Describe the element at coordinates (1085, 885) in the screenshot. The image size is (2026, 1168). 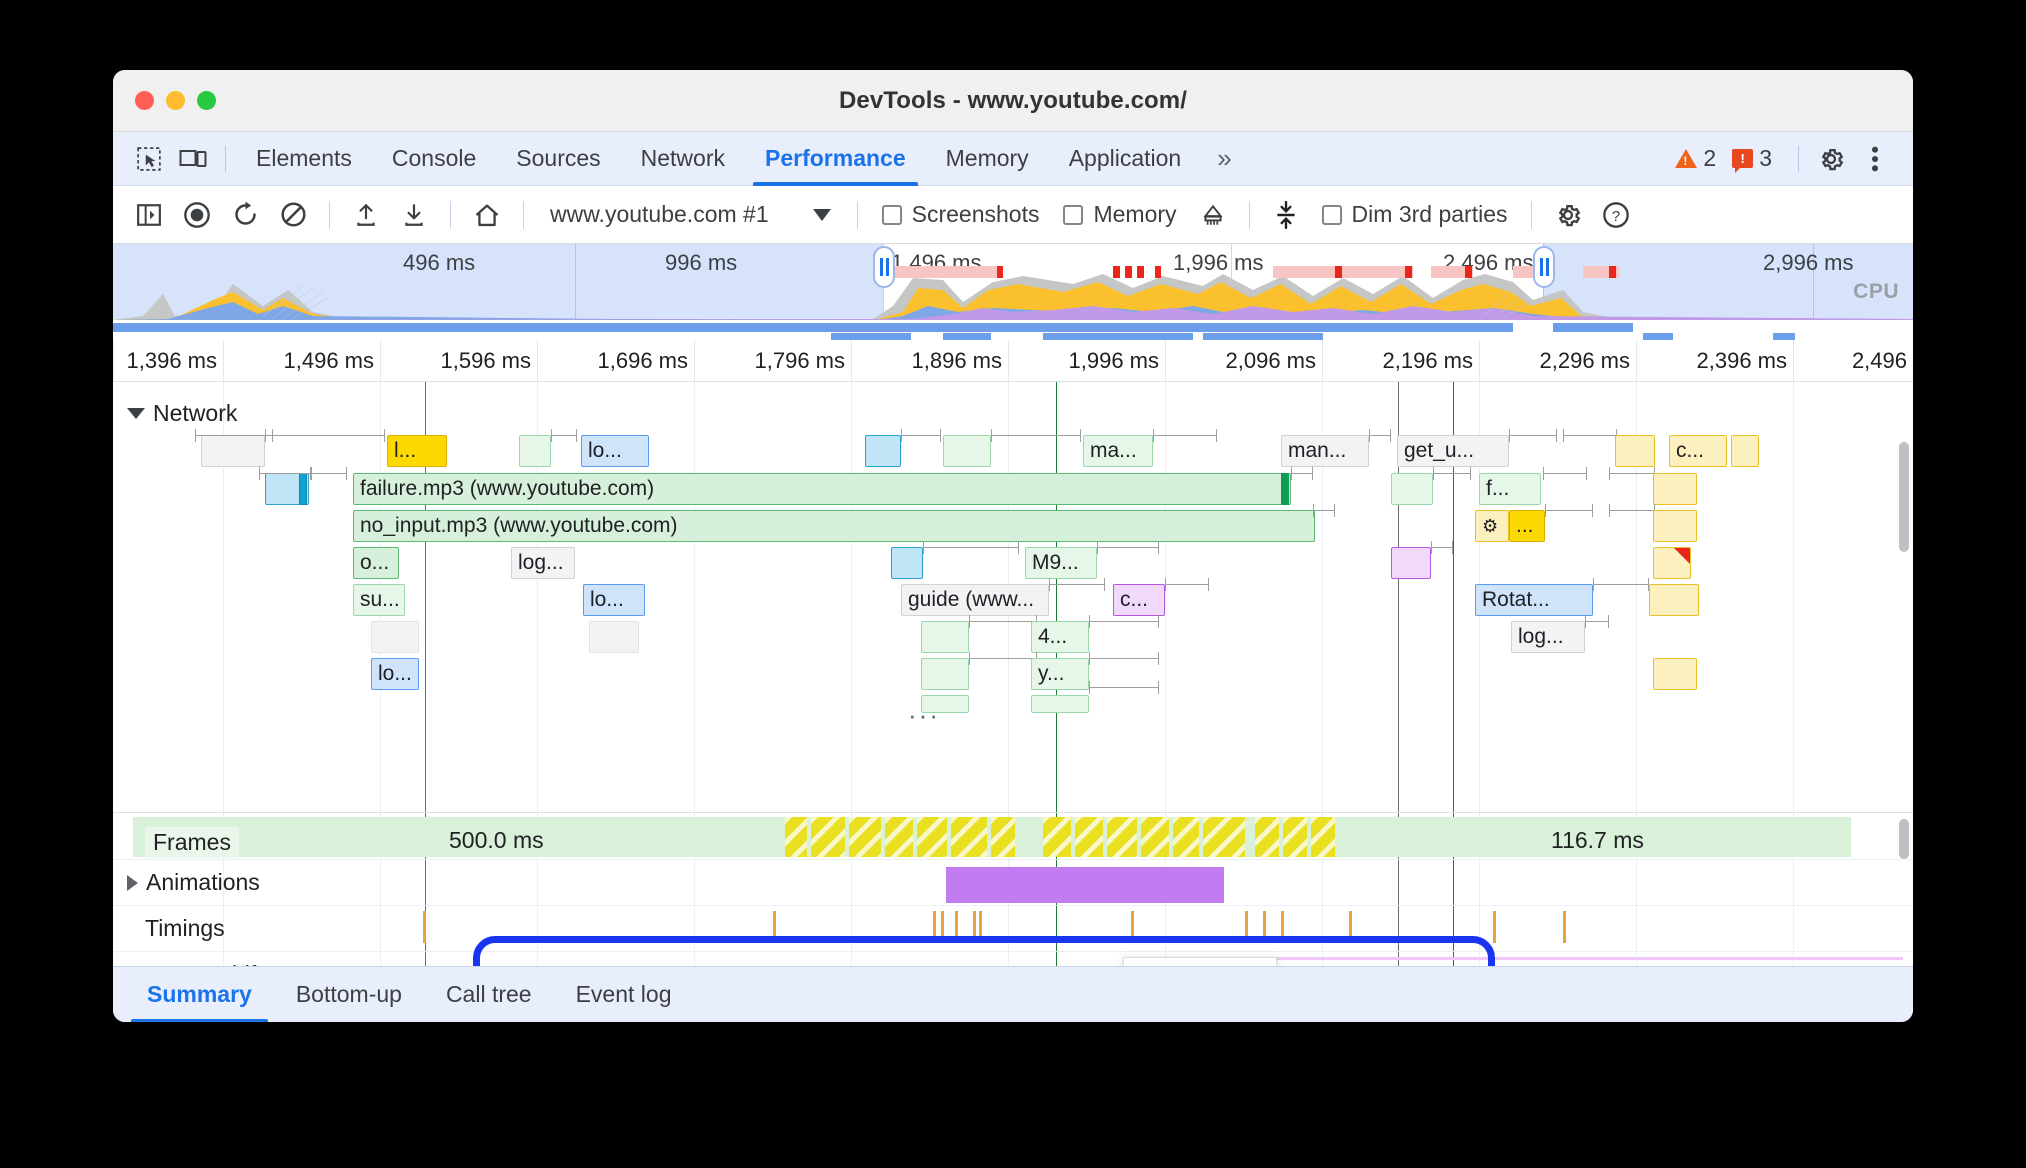
I see `animation-bar` at that location.